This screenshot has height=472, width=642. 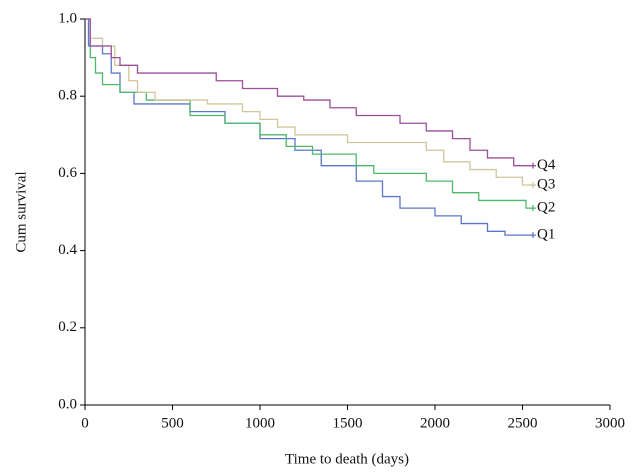 What do you see at coordinates (67, 96) in the screenshot?
I see `y-tick-label: 0.8` at bounding box center [67, 96].